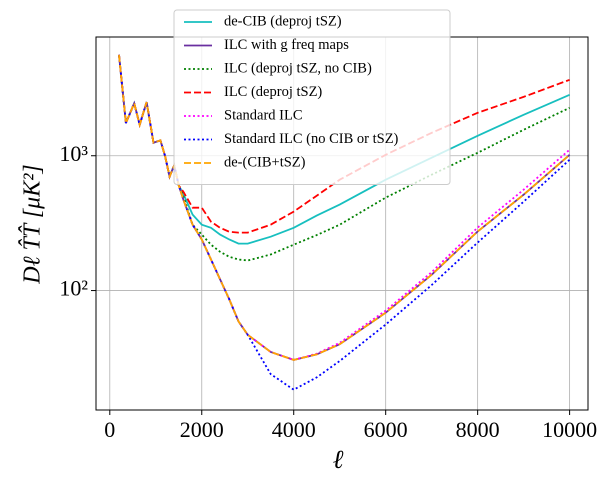  What do you see at coordinates (73, 288) in the screenshot?
I see `y-tick-label: 10²` at bounding box center [73, 288].